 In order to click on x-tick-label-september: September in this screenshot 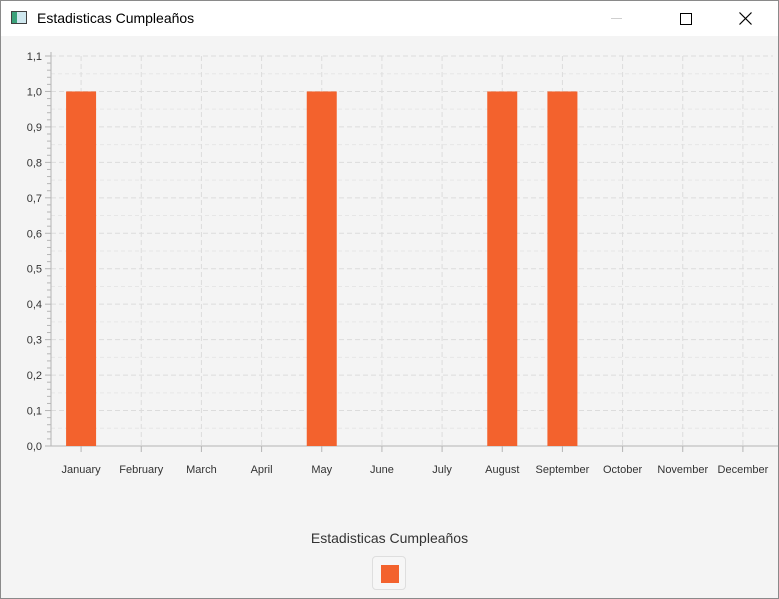, I will do `click(563, 470)`.